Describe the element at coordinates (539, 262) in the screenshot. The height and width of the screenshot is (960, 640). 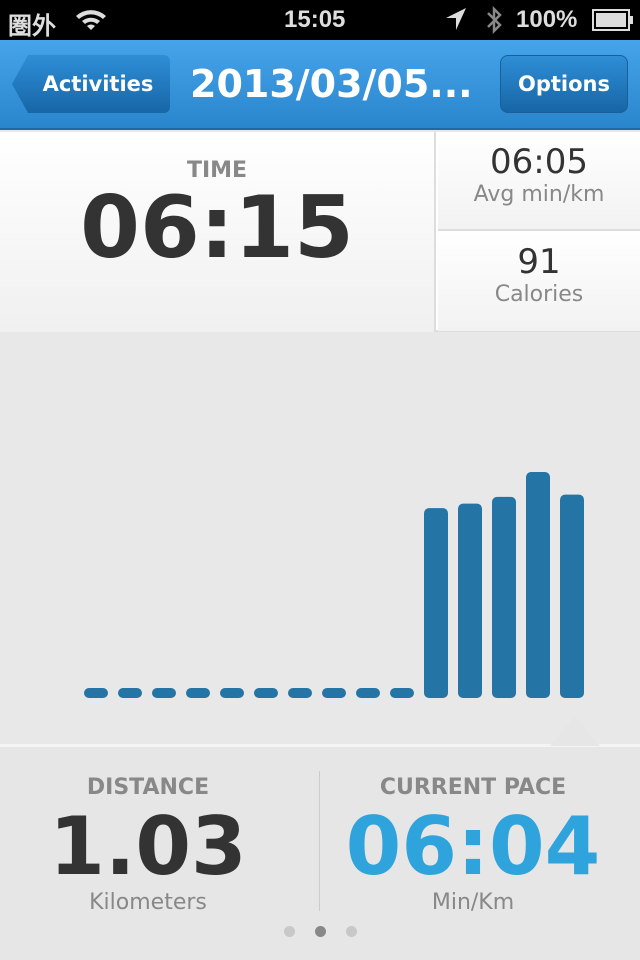
I see `calories-value: 91` at that location.